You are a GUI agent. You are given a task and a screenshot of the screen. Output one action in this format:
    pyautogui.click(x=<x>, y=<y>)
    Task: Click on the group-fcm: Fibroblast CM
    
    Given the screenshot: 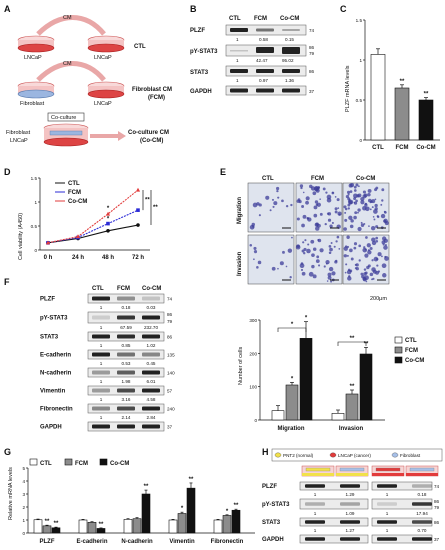 What is the action you would take?
    pyautogui.click(x=152, y=90)
    